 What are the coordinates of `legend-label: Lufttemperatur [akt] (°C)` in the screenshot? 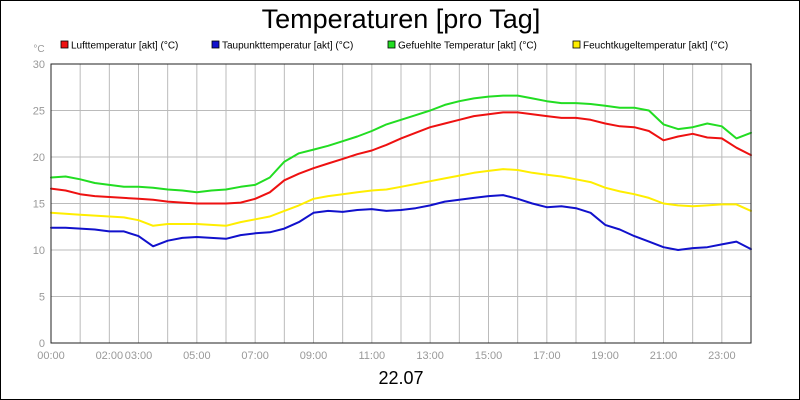 It's located at (124, 46).